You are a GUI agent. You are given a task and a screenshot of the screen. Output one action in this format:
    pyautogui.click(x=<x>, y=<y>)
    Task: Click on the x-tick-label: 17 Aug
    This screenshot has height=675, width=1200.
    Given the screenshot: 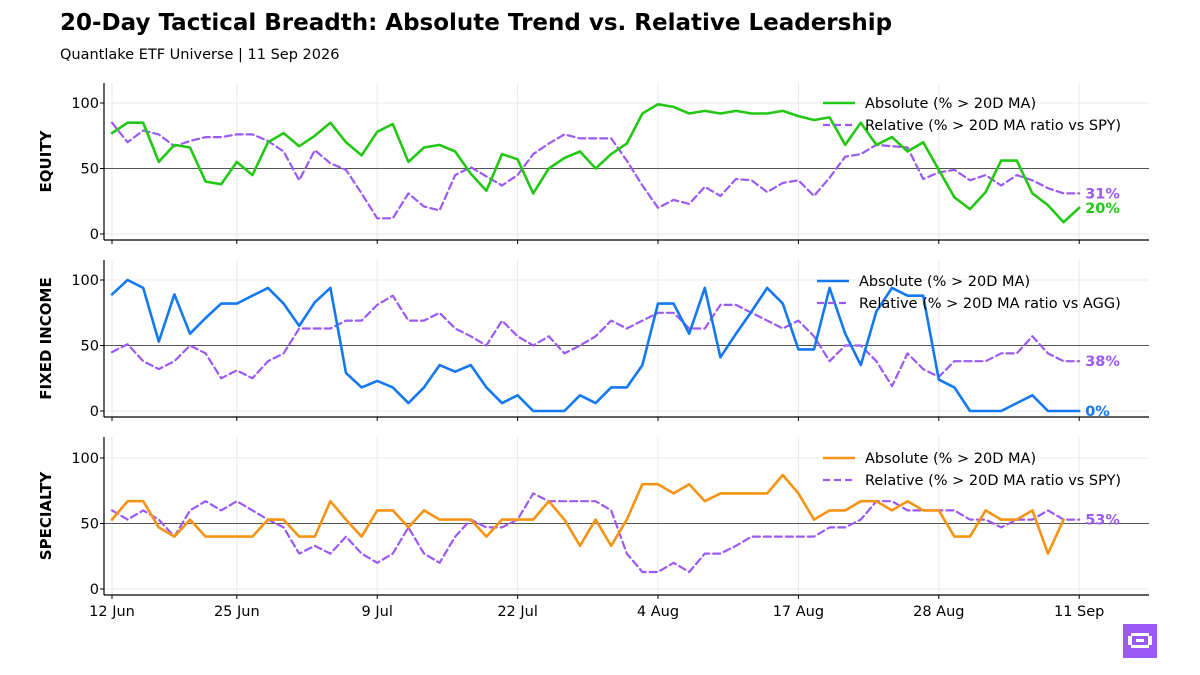 What is the action you would take?
    pyautogui.click(x=798, y=612)
    